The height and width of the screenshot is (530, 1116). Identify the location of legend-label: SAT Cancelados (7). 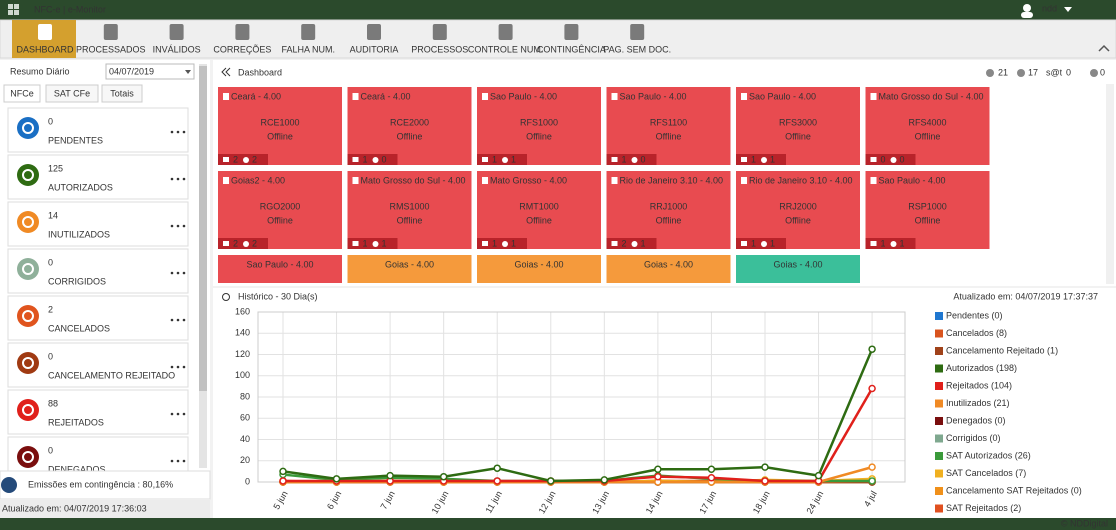
(986, 473).